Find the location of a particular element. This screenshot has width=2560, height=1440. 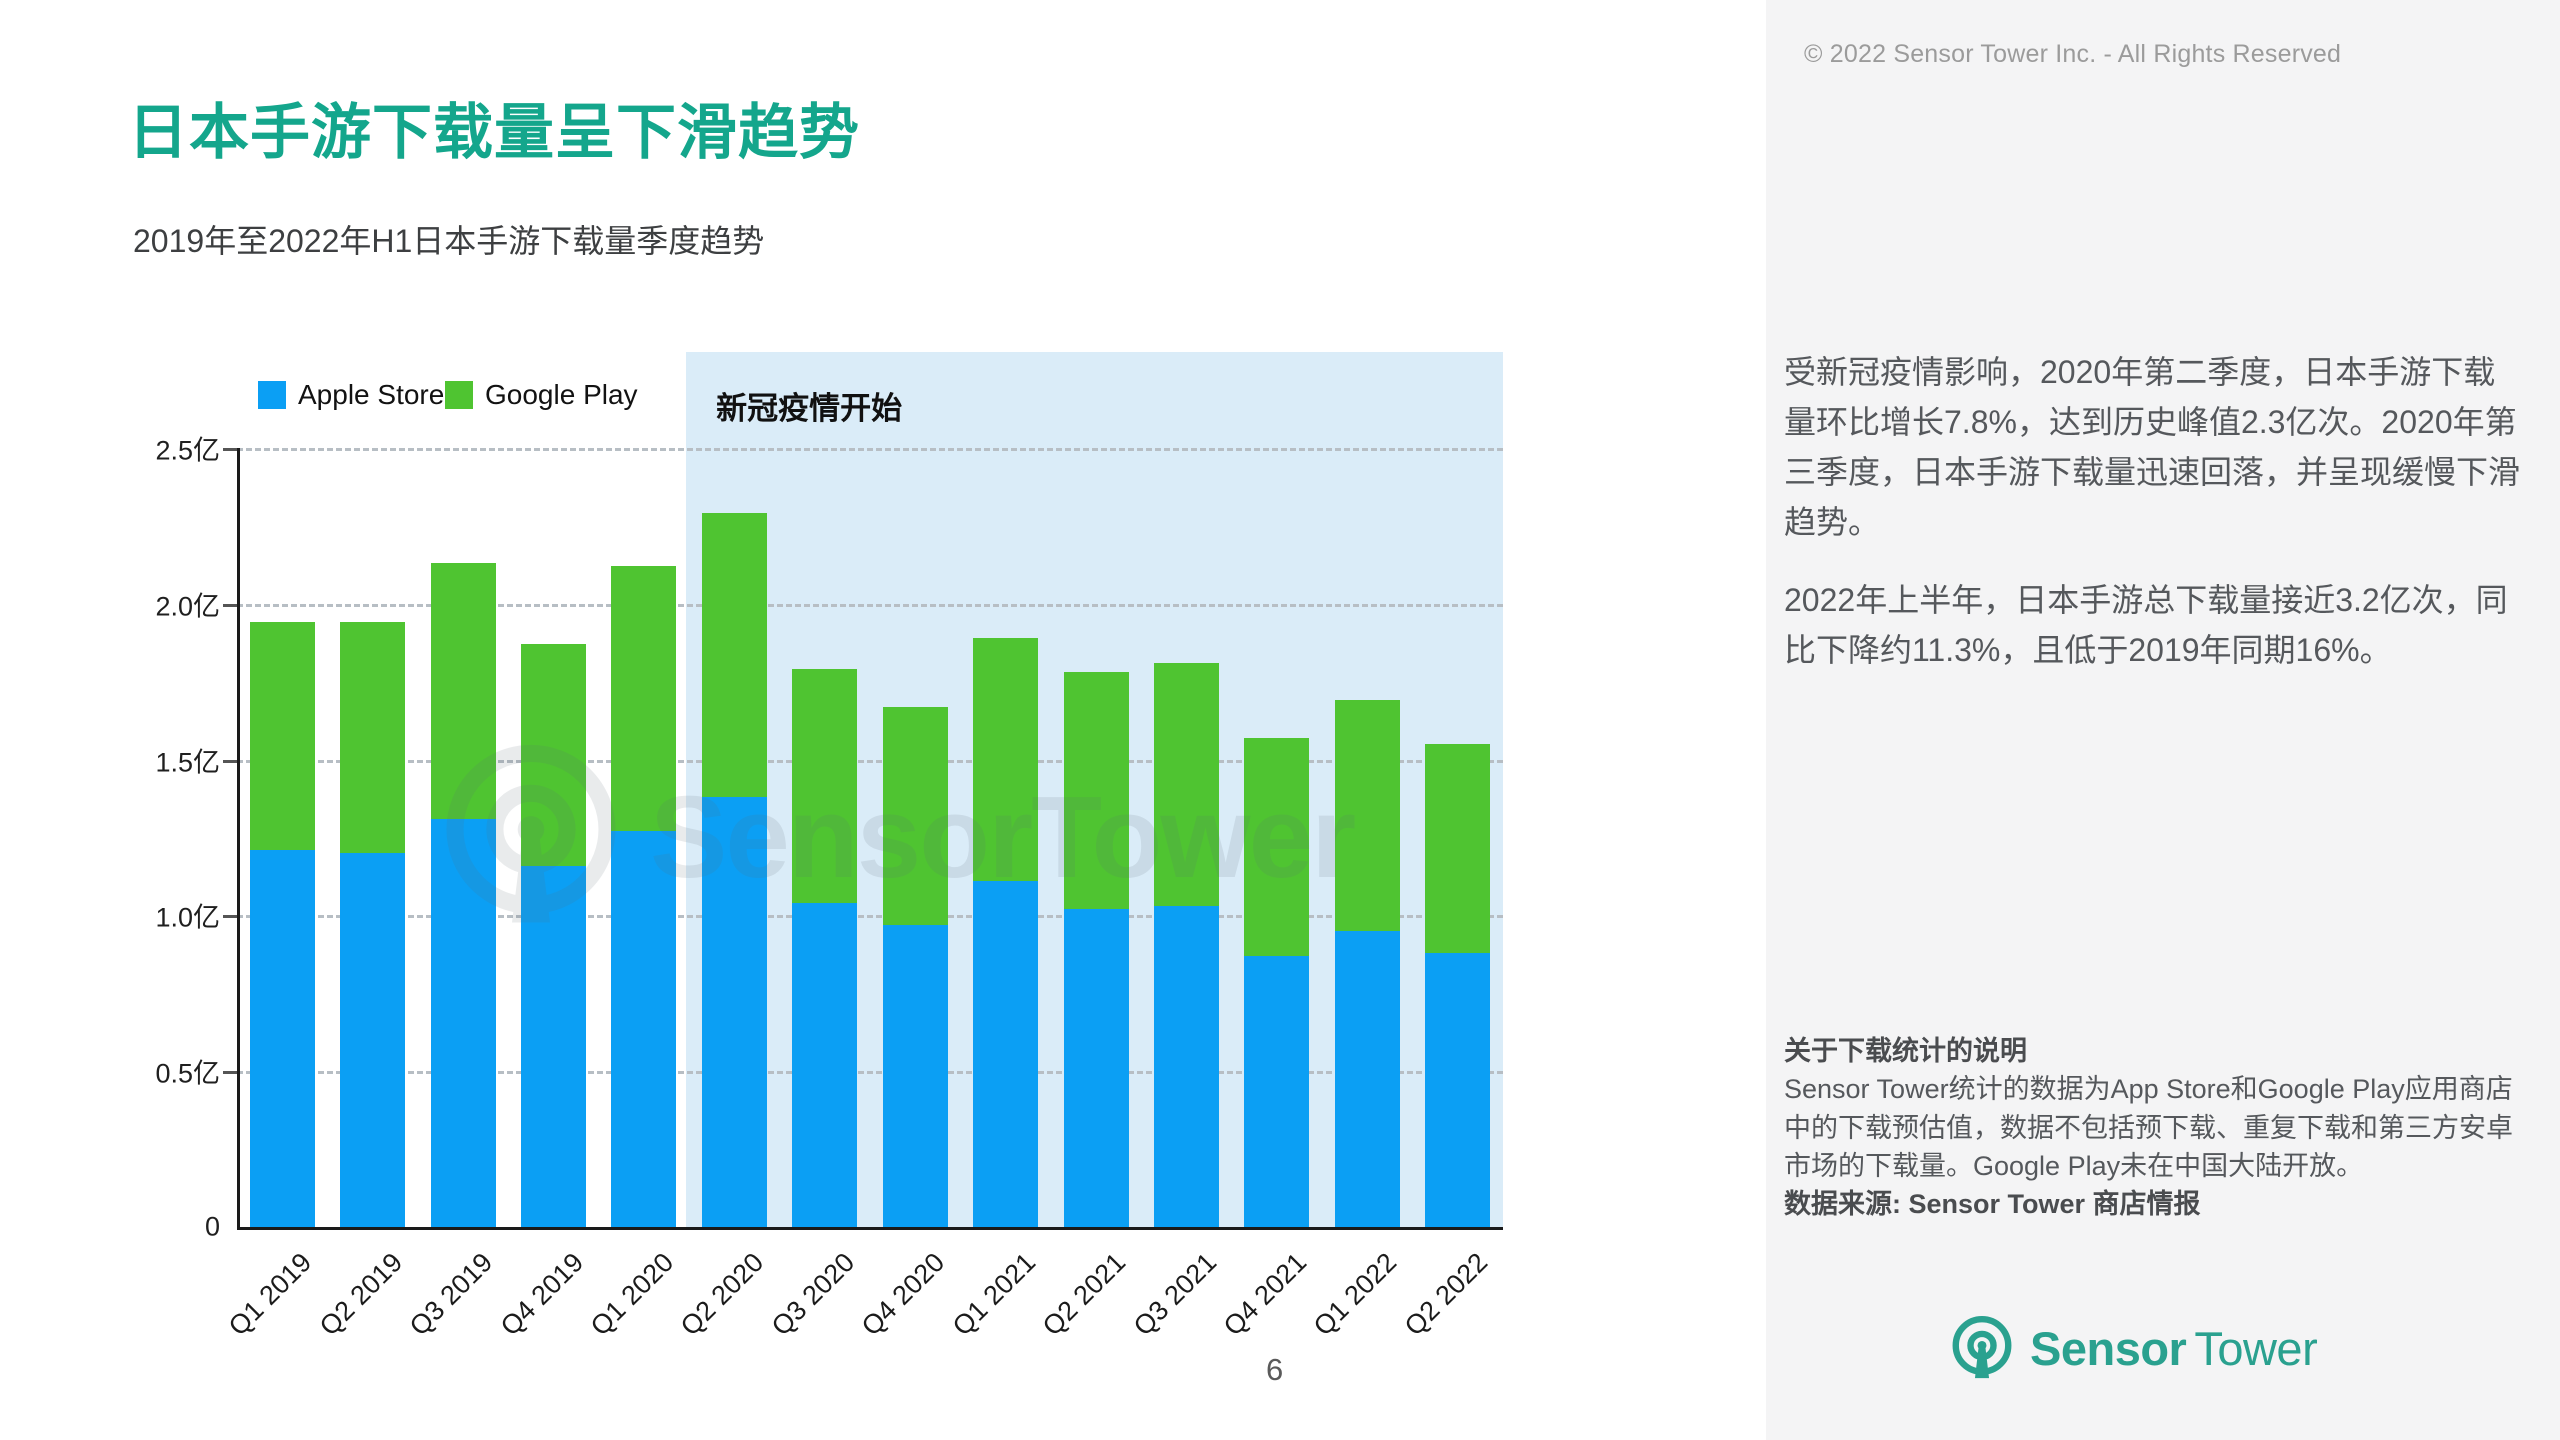

bar-Q2 2021-apple-store is located at coordinates (1096, 1068).